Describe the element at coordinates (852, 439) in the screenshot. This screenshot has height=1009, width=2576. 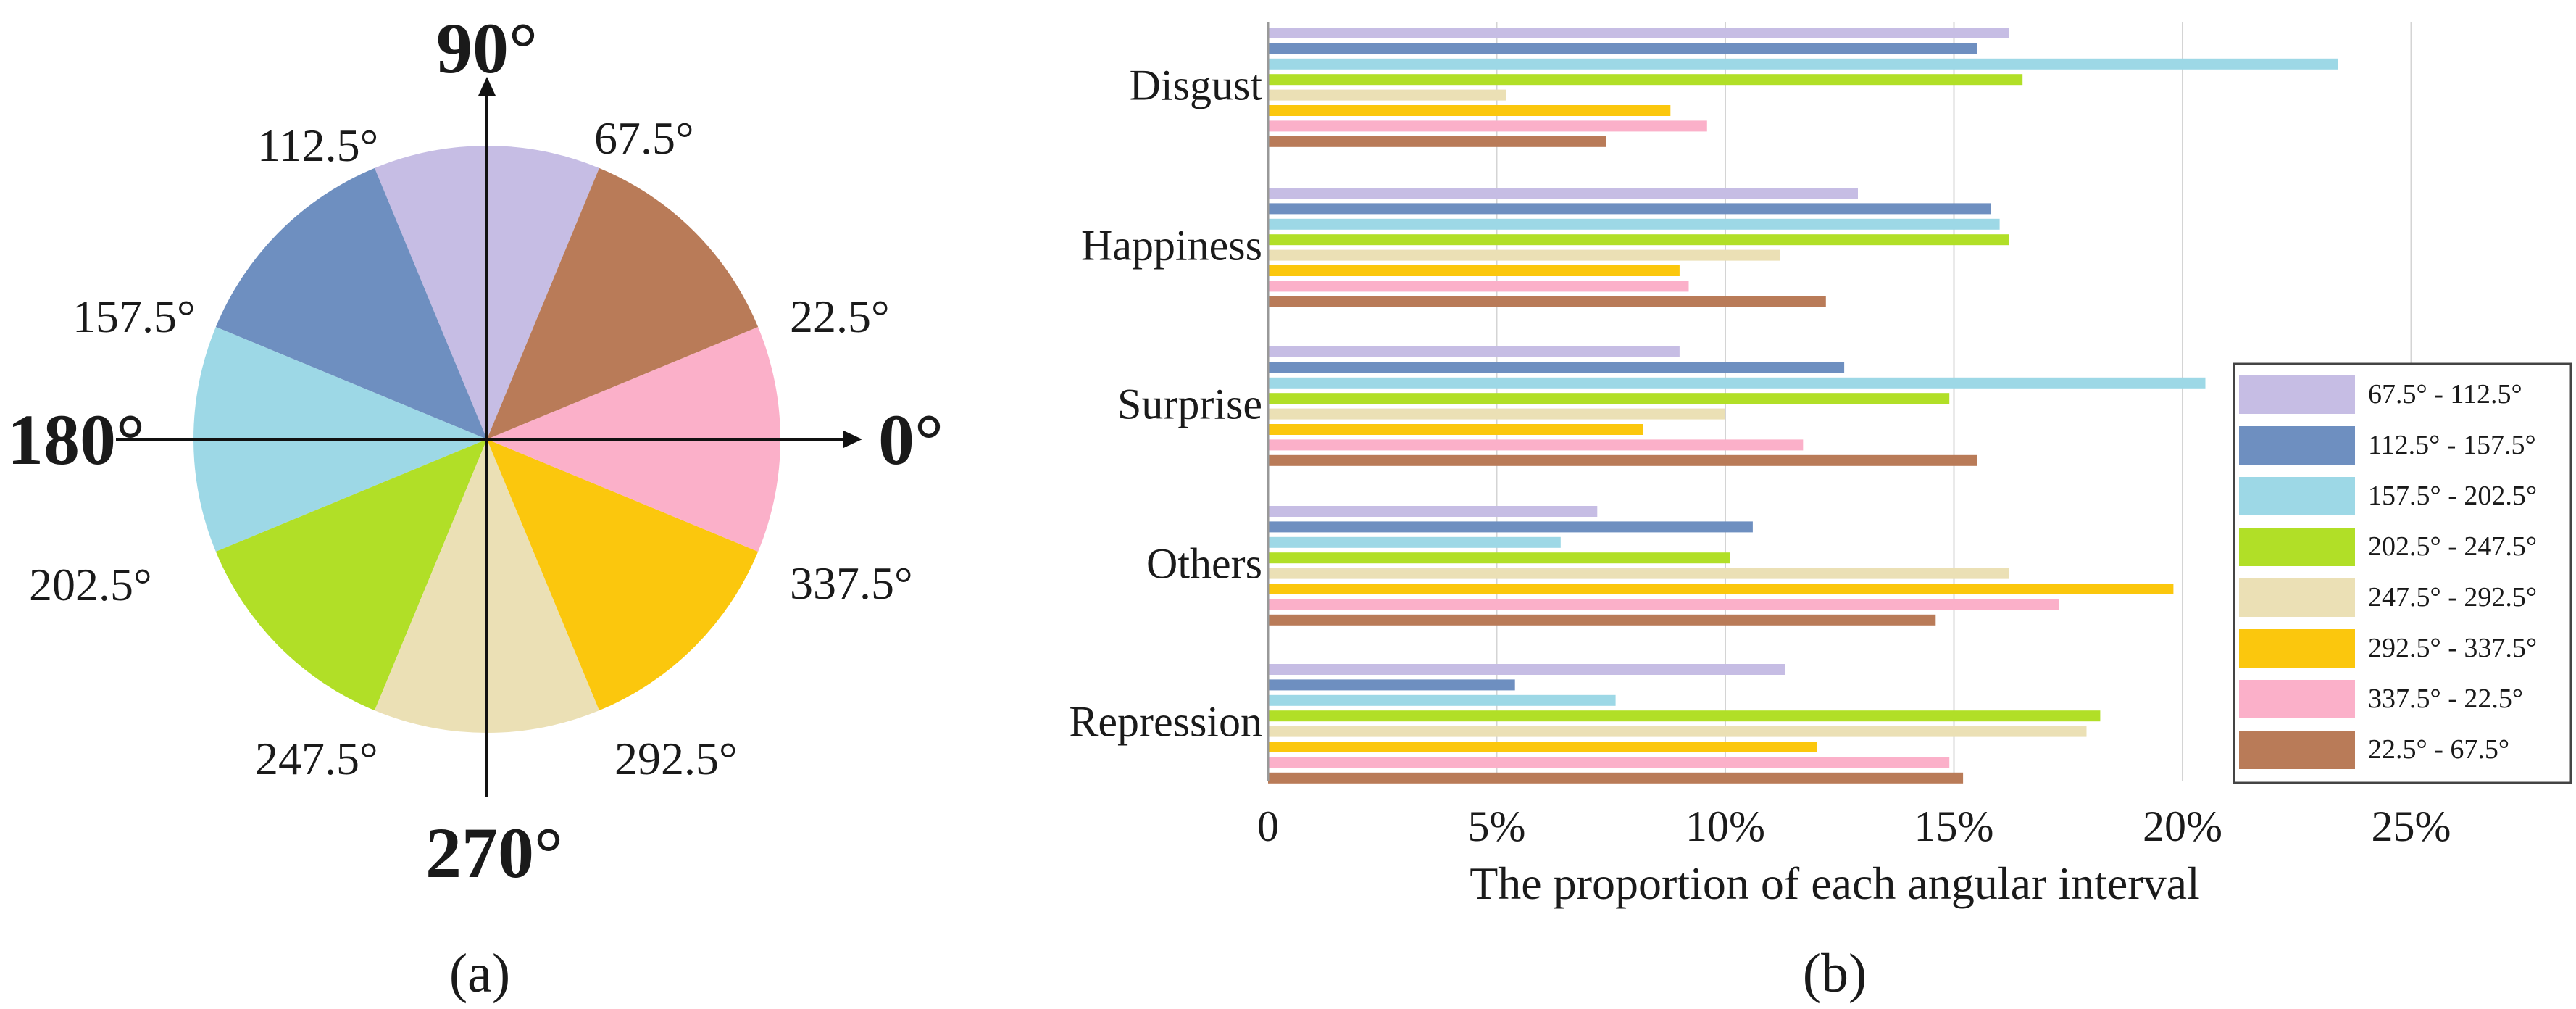
I see `horizontal-axis-arrowhead` at that location.